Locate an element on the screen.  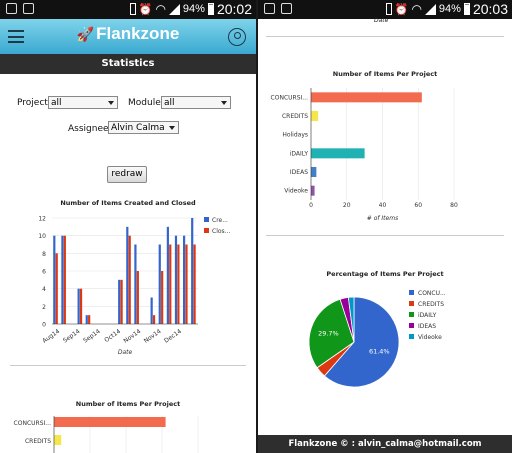
slice-label: 61.4% is located at coordinates (379, 351).